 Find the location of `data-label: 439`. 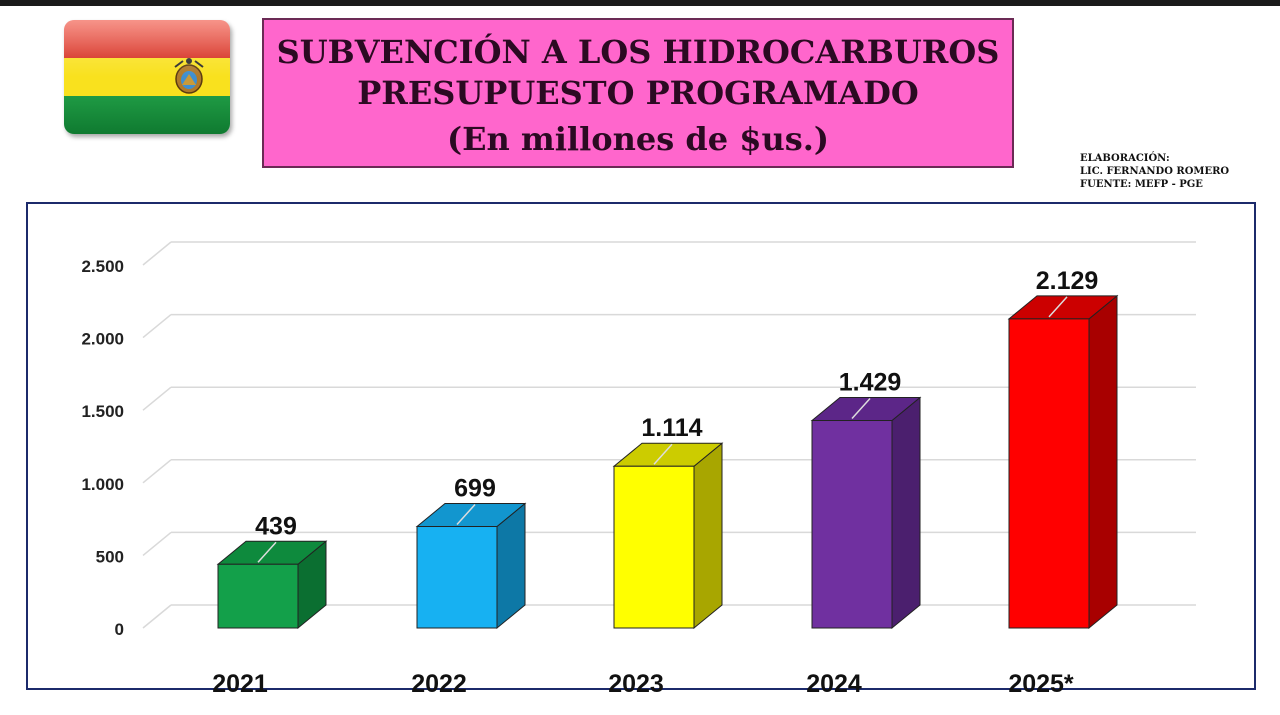

data-label: 439 is located at coordinates (276, 526).